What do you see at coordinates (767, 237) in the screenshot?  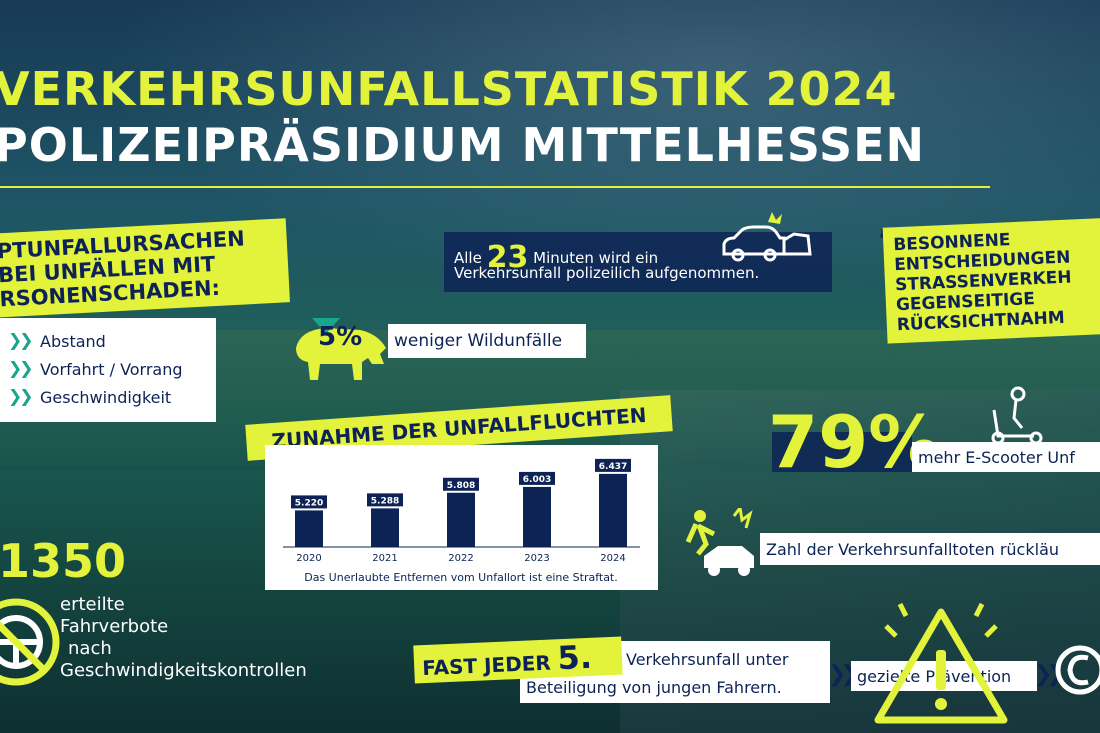 I see `car-crash-icon` at bounding box center [767, 237].